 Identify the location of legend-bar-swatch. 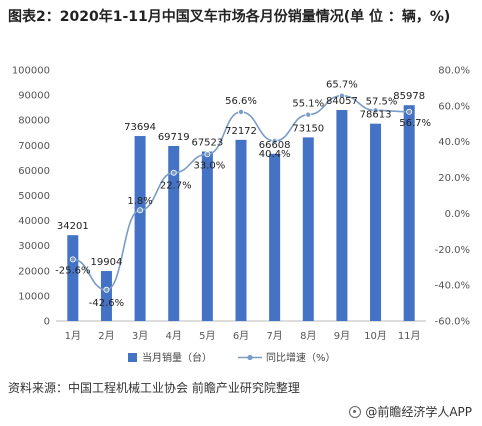
(132, 357).